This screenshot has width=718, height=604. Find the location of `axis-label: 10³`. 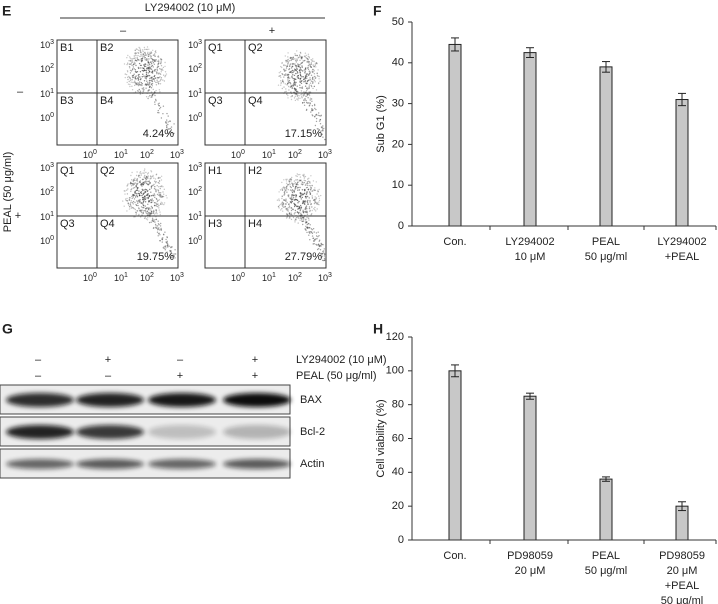

axis-label: 10³ is located at coordinates (177, 278).